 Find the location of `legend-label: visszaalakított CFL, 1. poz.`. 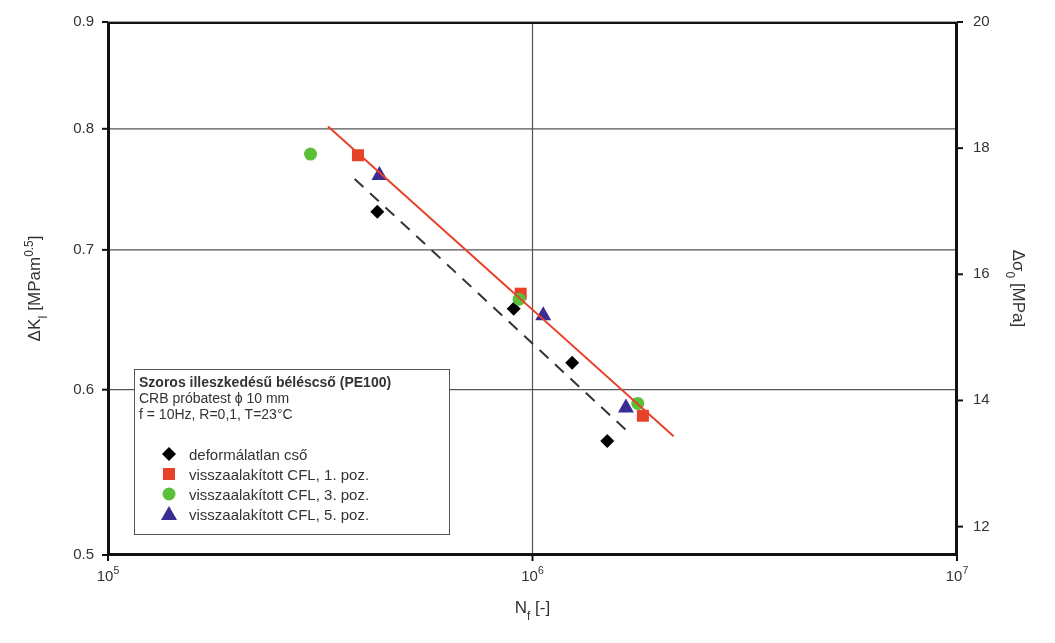

legend-label: visszaalakított CFL, 1. poz. is located at coordinates (279, 474).